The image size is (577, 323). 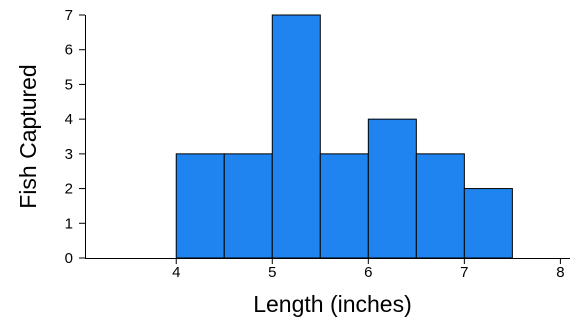 I want to click on y-tick-label-3: 3, so click(x=69, y=154).